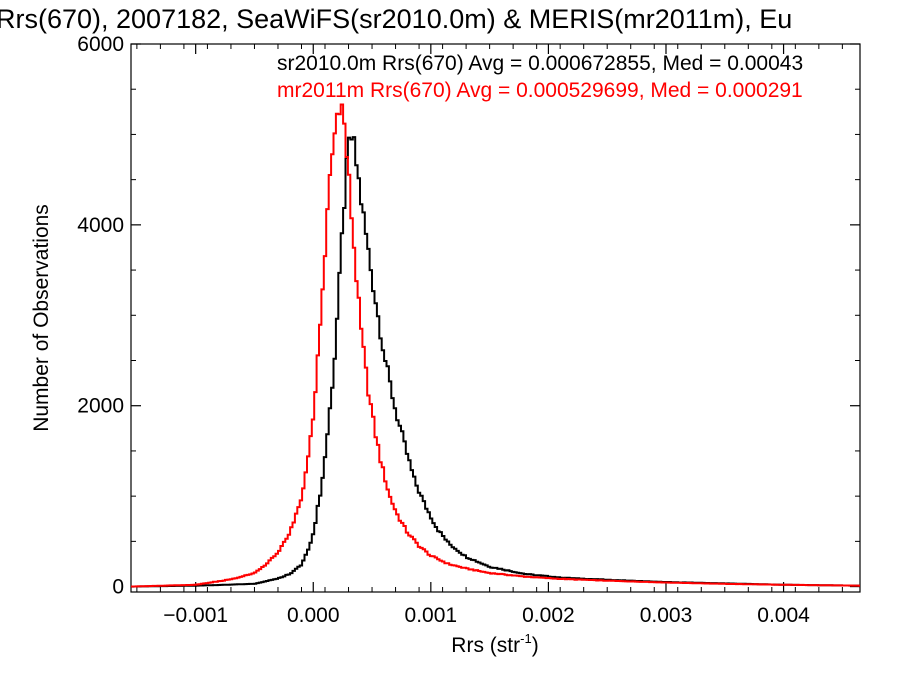 The width and height of the screenshot is (900, 675). What do you see at coordinates (783, 615) in the screenshot?
I see `x-tick-label: 0.004` at bounding box center [783, 615].